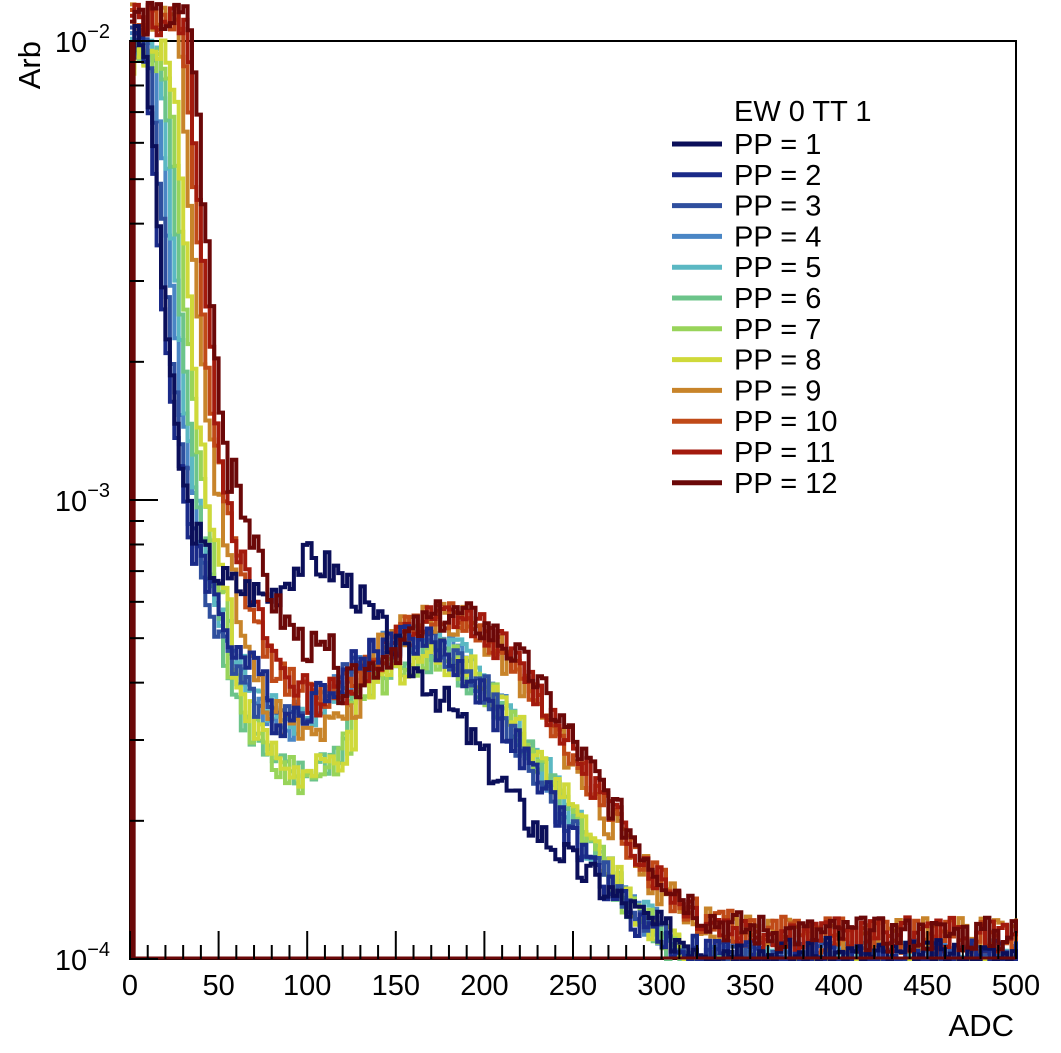  Describe the element at coordinates (82, 499) in the screenshot. I see `y-tick-label: 10⁻³` at that location.